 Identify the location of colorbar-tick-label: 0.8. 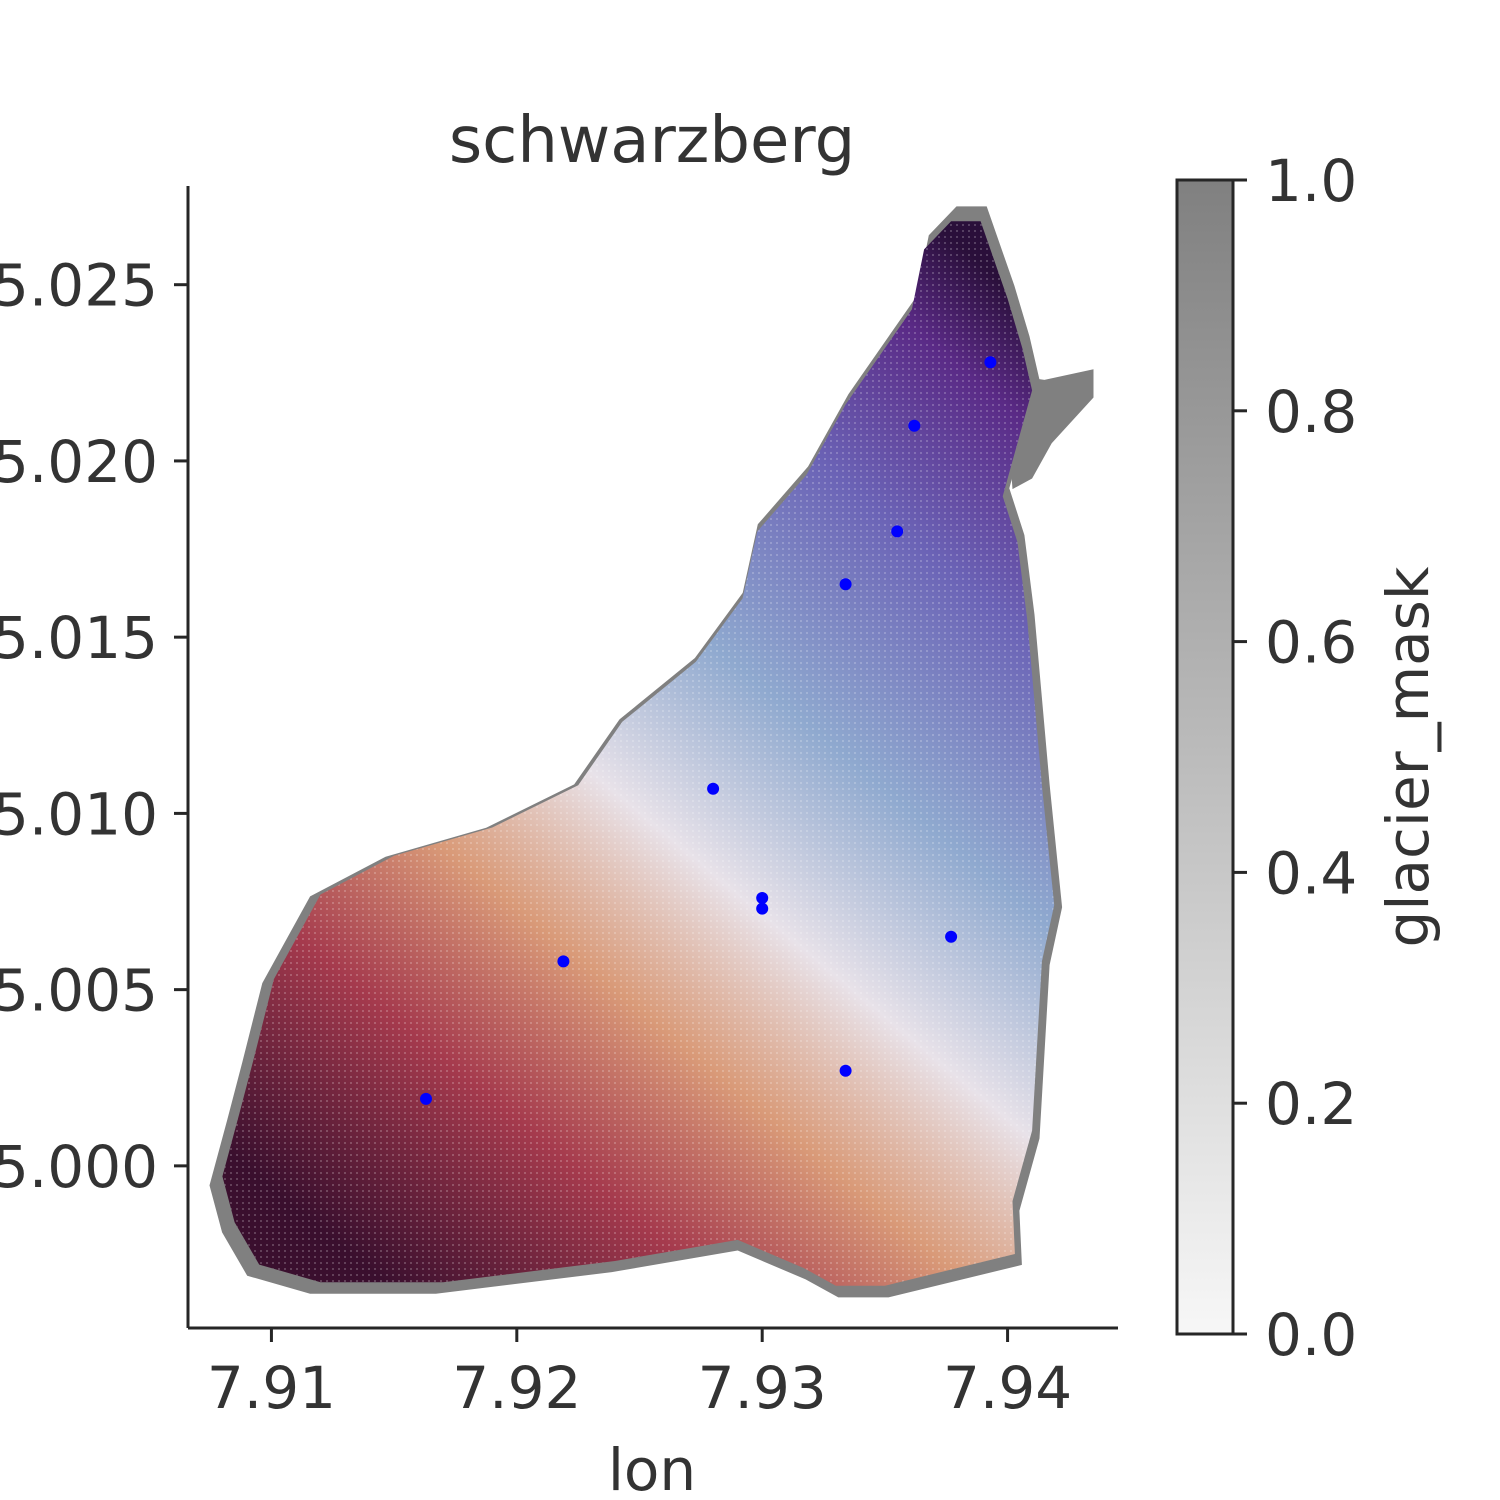
(1311, 412).